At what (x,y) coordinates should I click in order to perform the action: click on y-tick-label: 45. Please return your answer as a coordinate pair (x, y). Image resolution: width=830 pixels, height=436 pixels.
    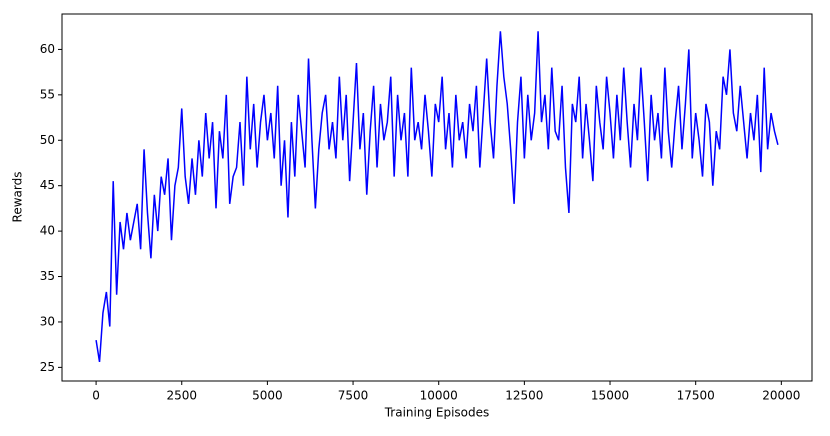
    Looking at the image, I should click on (47, 185).